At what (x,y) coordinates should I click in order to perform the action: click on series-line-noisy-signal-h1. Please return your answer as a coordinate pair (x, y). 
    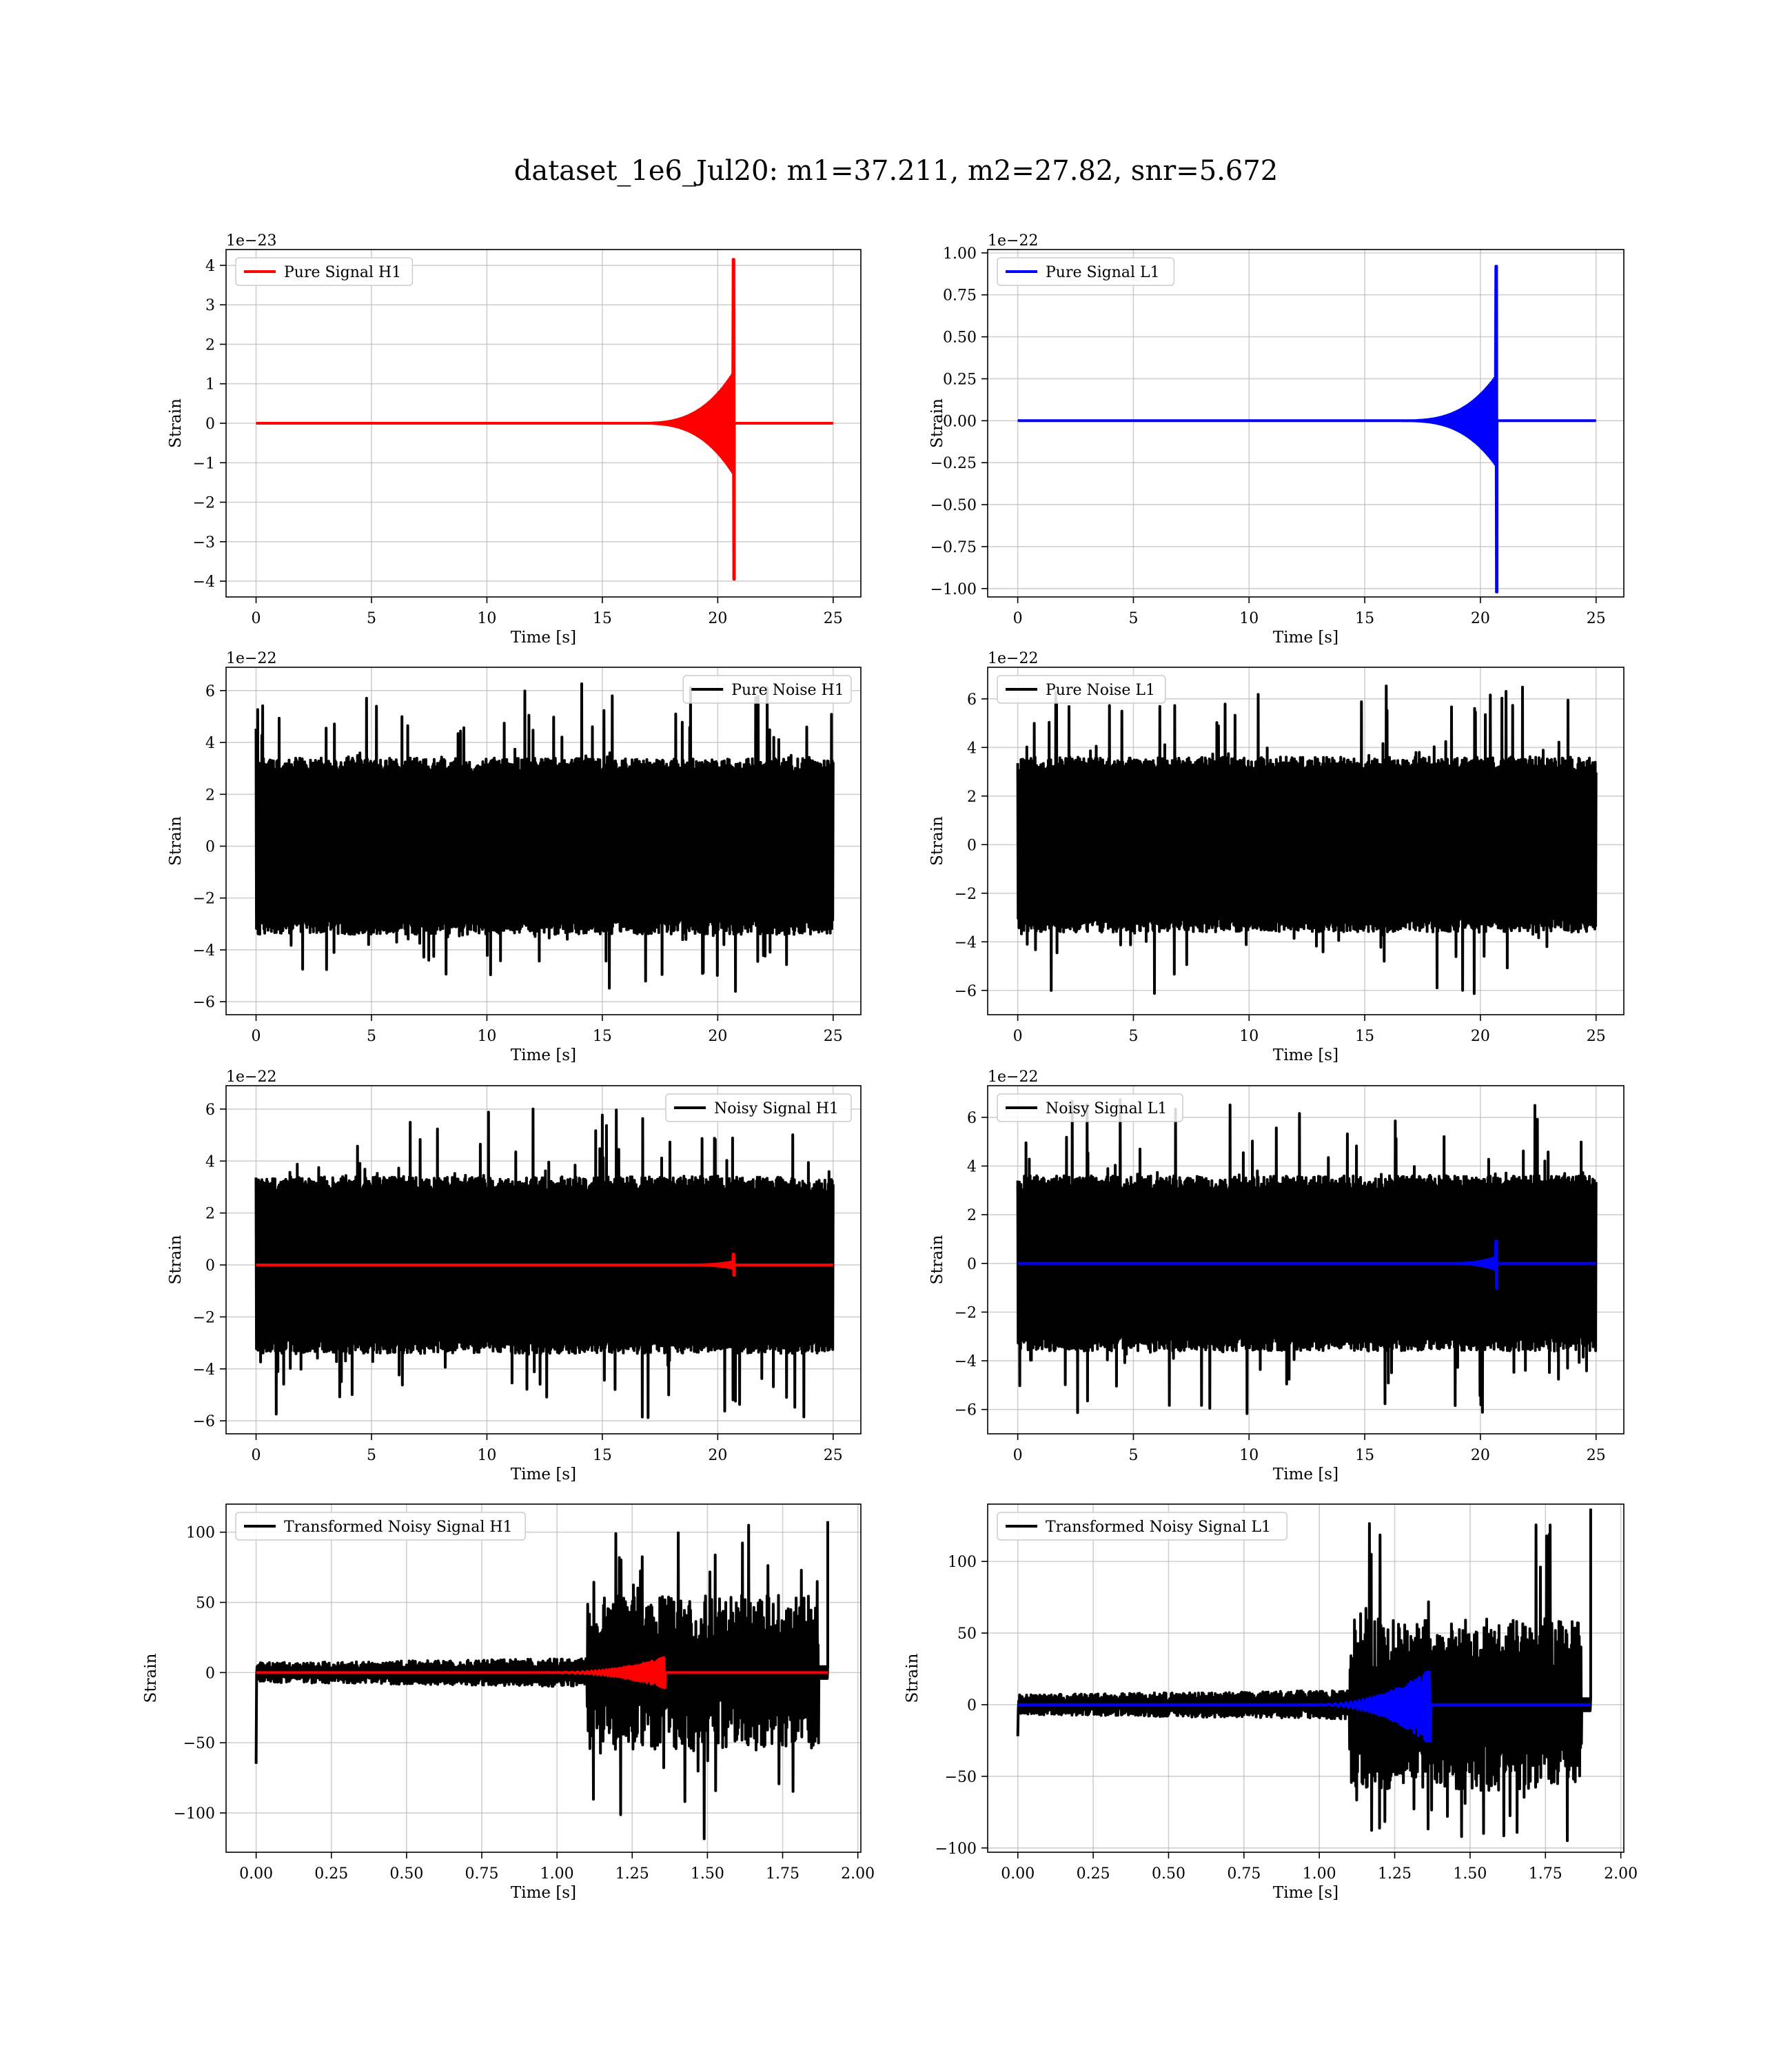
    Looking at the image, I should click on (544, 1263).